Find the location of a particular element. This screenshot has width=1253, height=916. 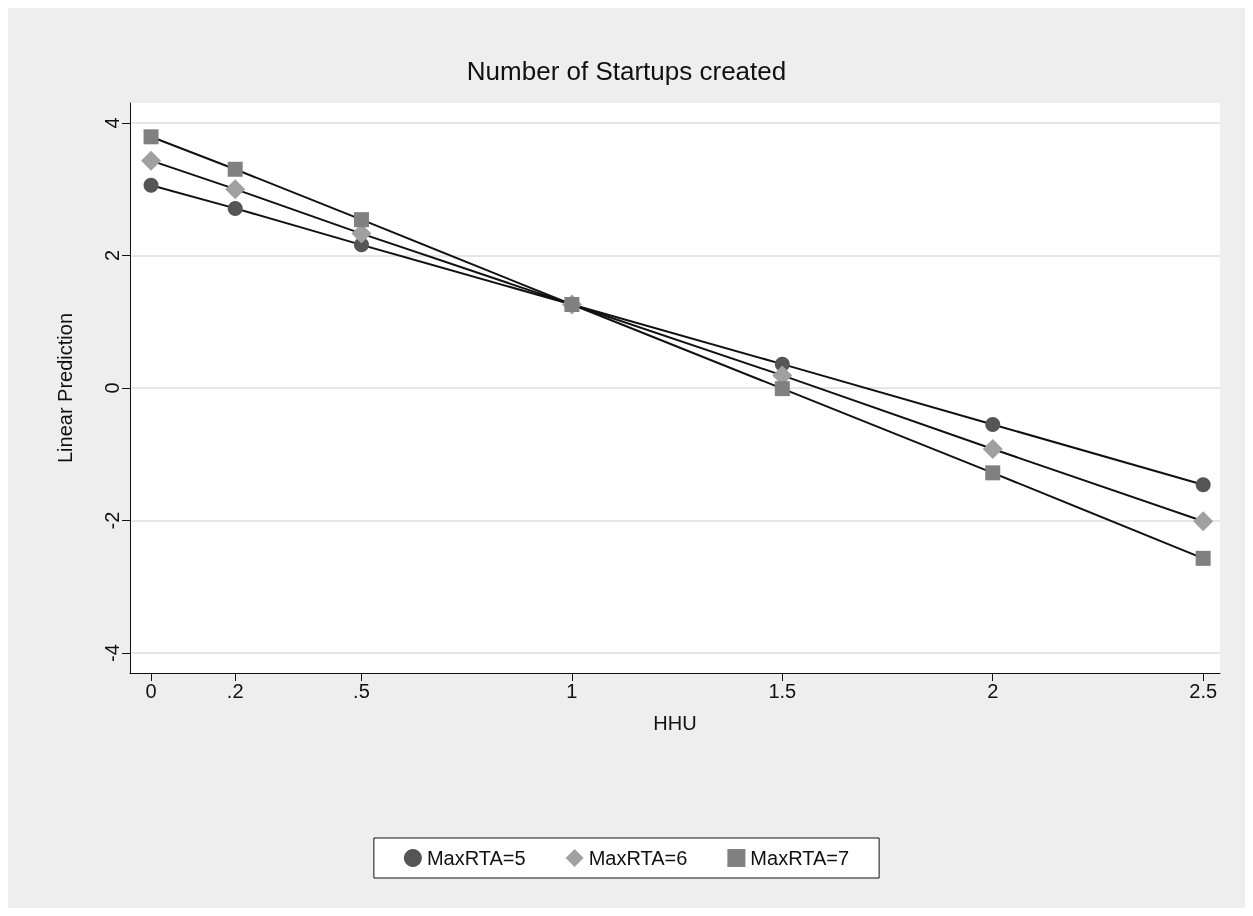

x-tick-label: 1.5 is located at coordinates (782, 691).